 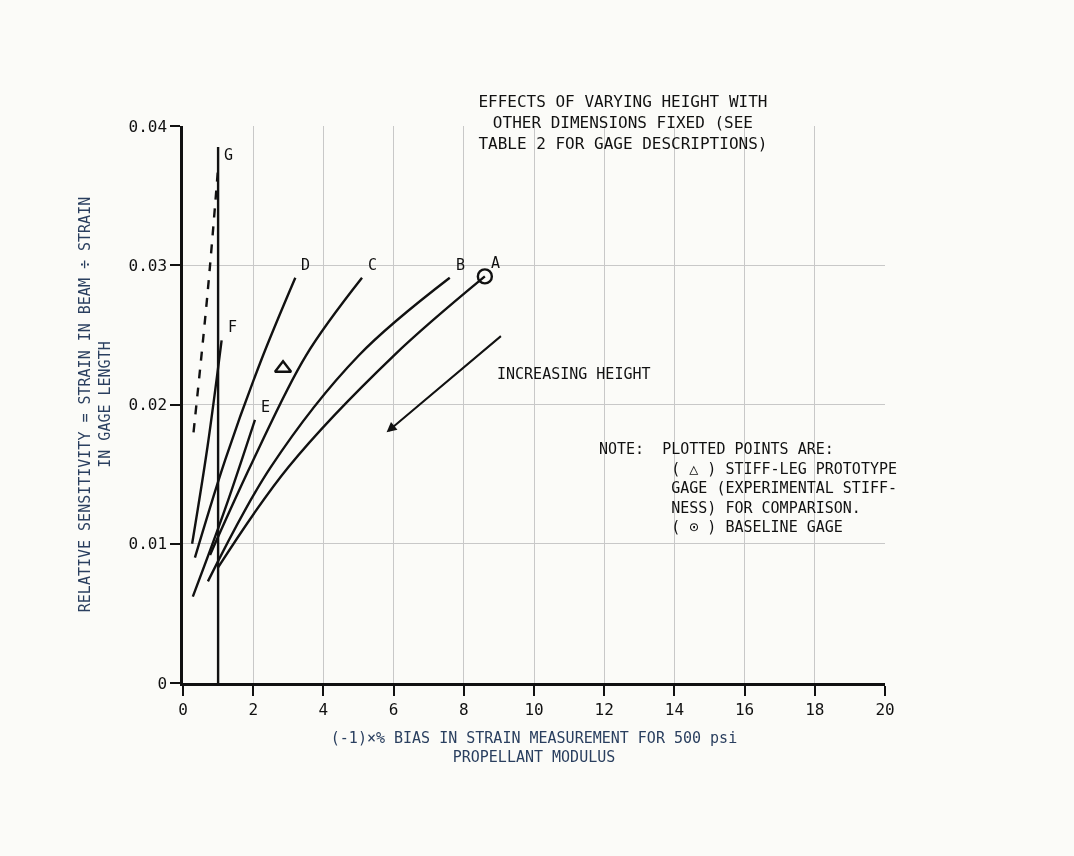 What do you see at coordinates (534, 747) in the screenshot?
I see `x-axis-title: (-1)×% BIAS IN STRAIN MEASUREMENT FOR 500 psi PROPELLANT MODULUS` at bounding box center [534, 747].